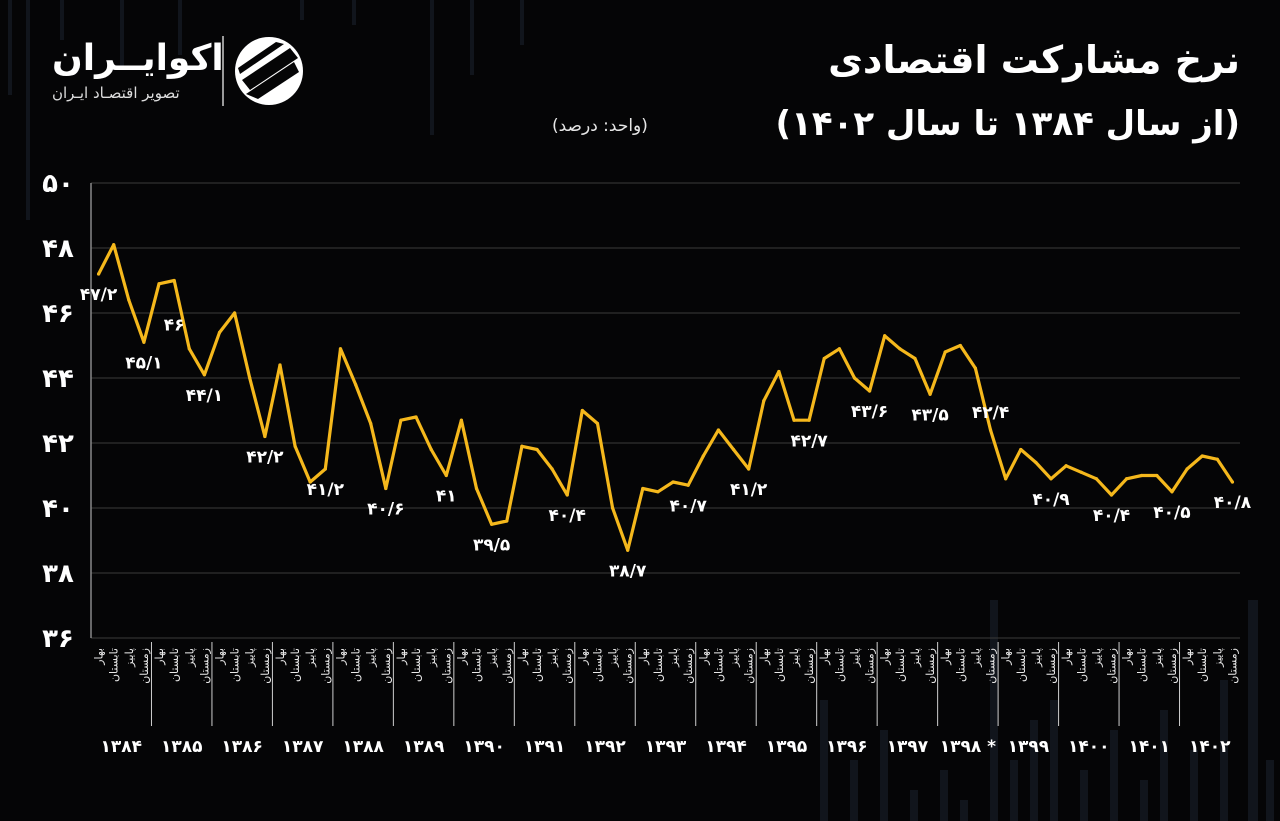 This screenshot has width=1280, height=821. What do you see at coordinates (847, 747) in the screenshot?
I see `year-label: ۱۳۹۶` at bounding box center [847, 747].